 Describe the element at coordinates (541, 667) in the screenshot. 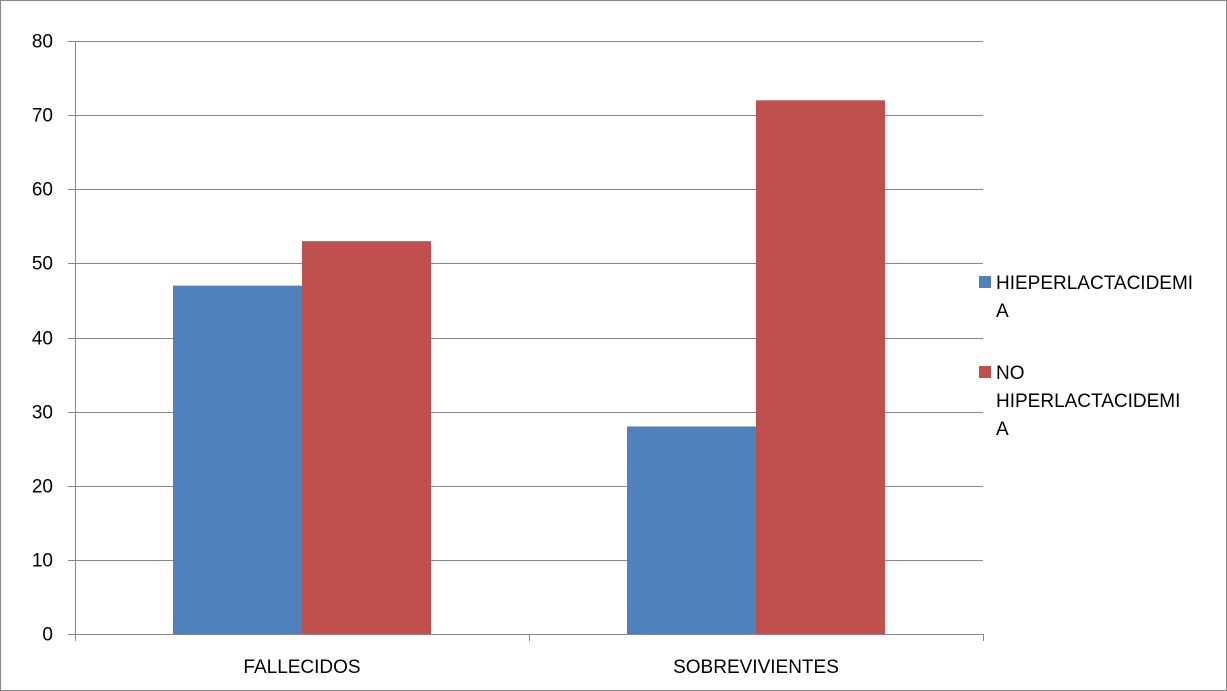

I see `x-tick-labels: FALLECIDOS SOBREVIVIENTES` at that location.